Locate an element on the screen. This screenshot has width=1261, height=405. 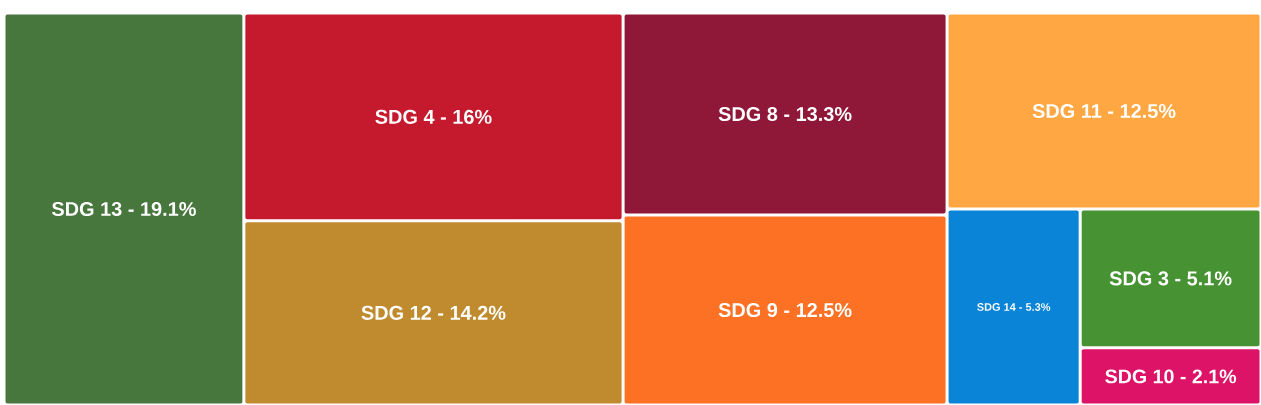
data-label: 5.1% is located at coordinates (1209, 278).